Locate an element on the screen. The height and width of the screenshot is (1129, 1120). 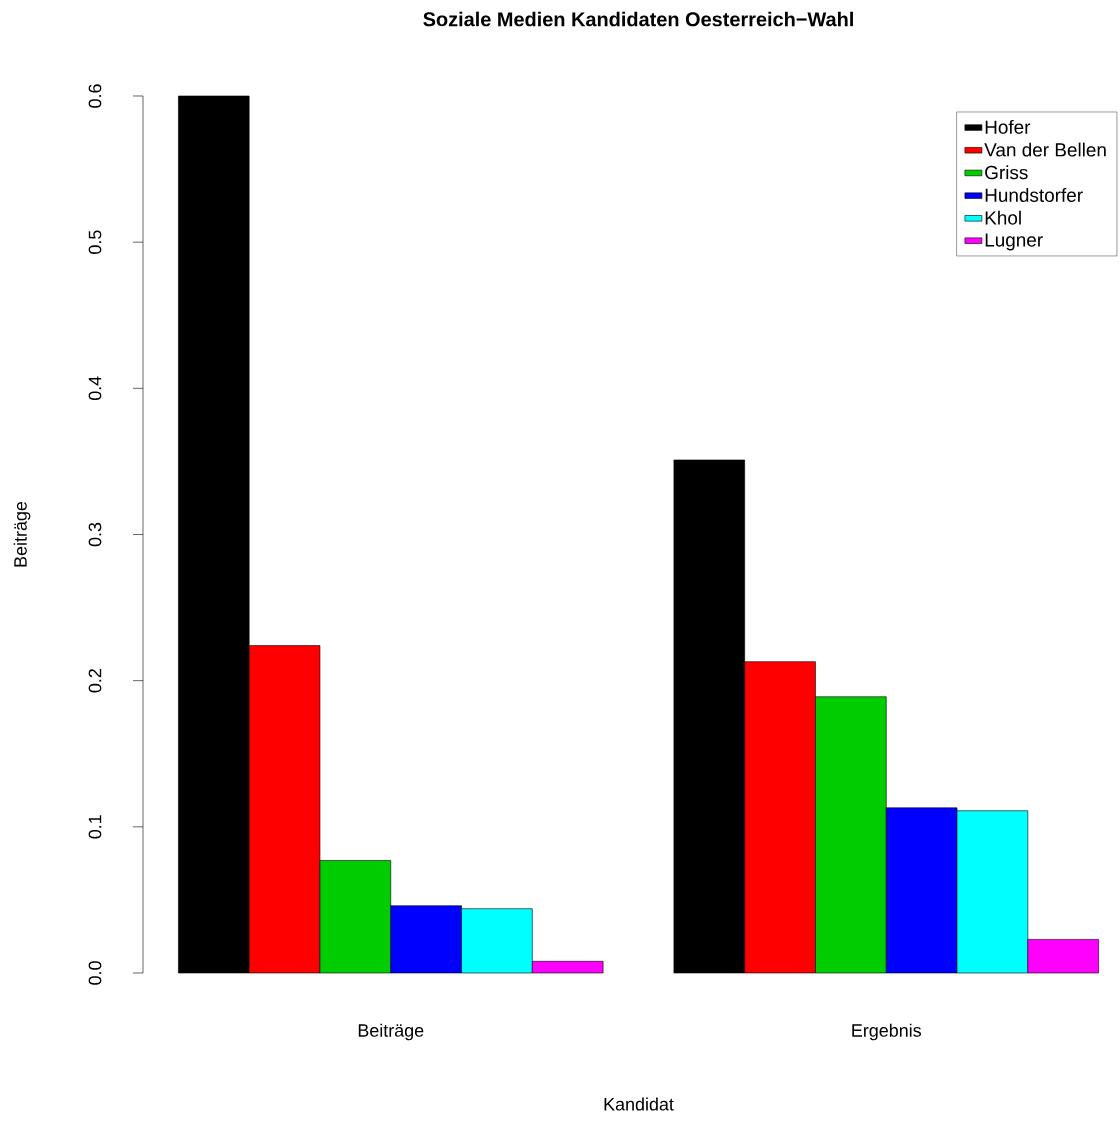
y-tick-label: 0.4 is located at coordinates (95, 388).